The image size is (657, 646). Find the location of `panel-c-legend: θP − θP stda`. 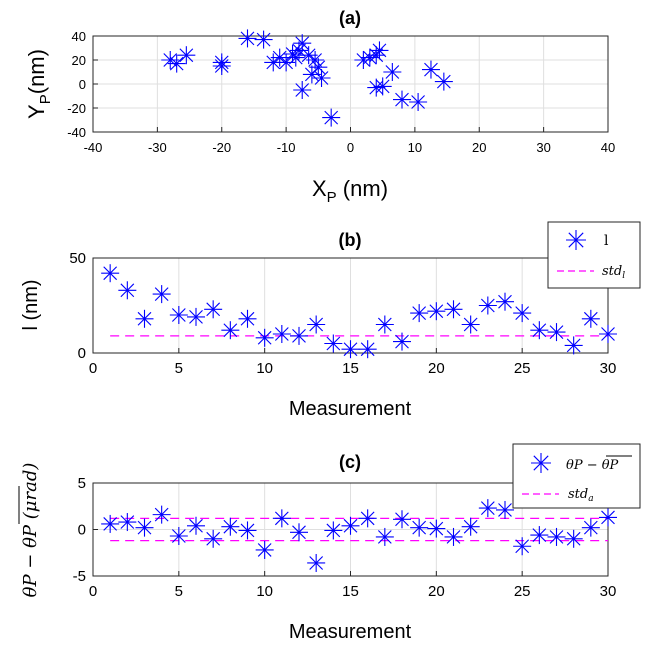

panel-c-legend: θP − θP stda is located at coordinates (576, 476).